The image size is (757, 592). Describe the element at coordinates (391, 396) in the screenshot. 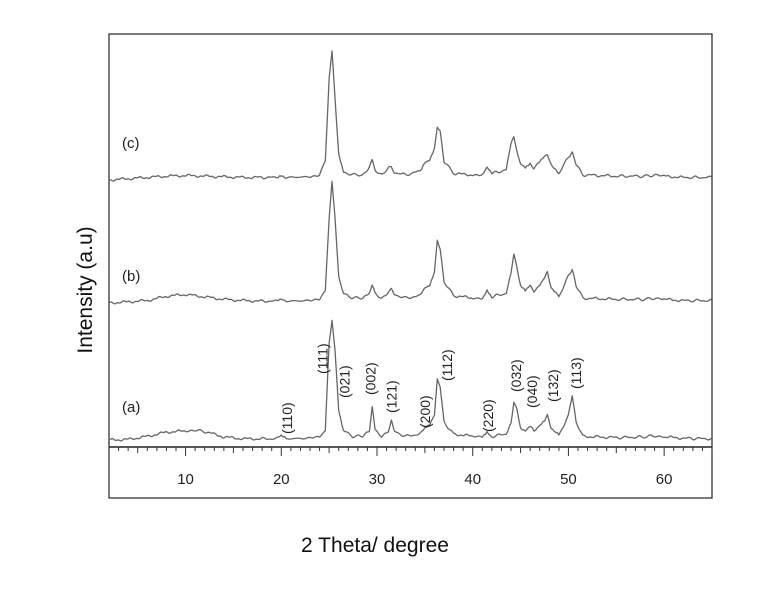

I see `peak-label: (121)` at that location.